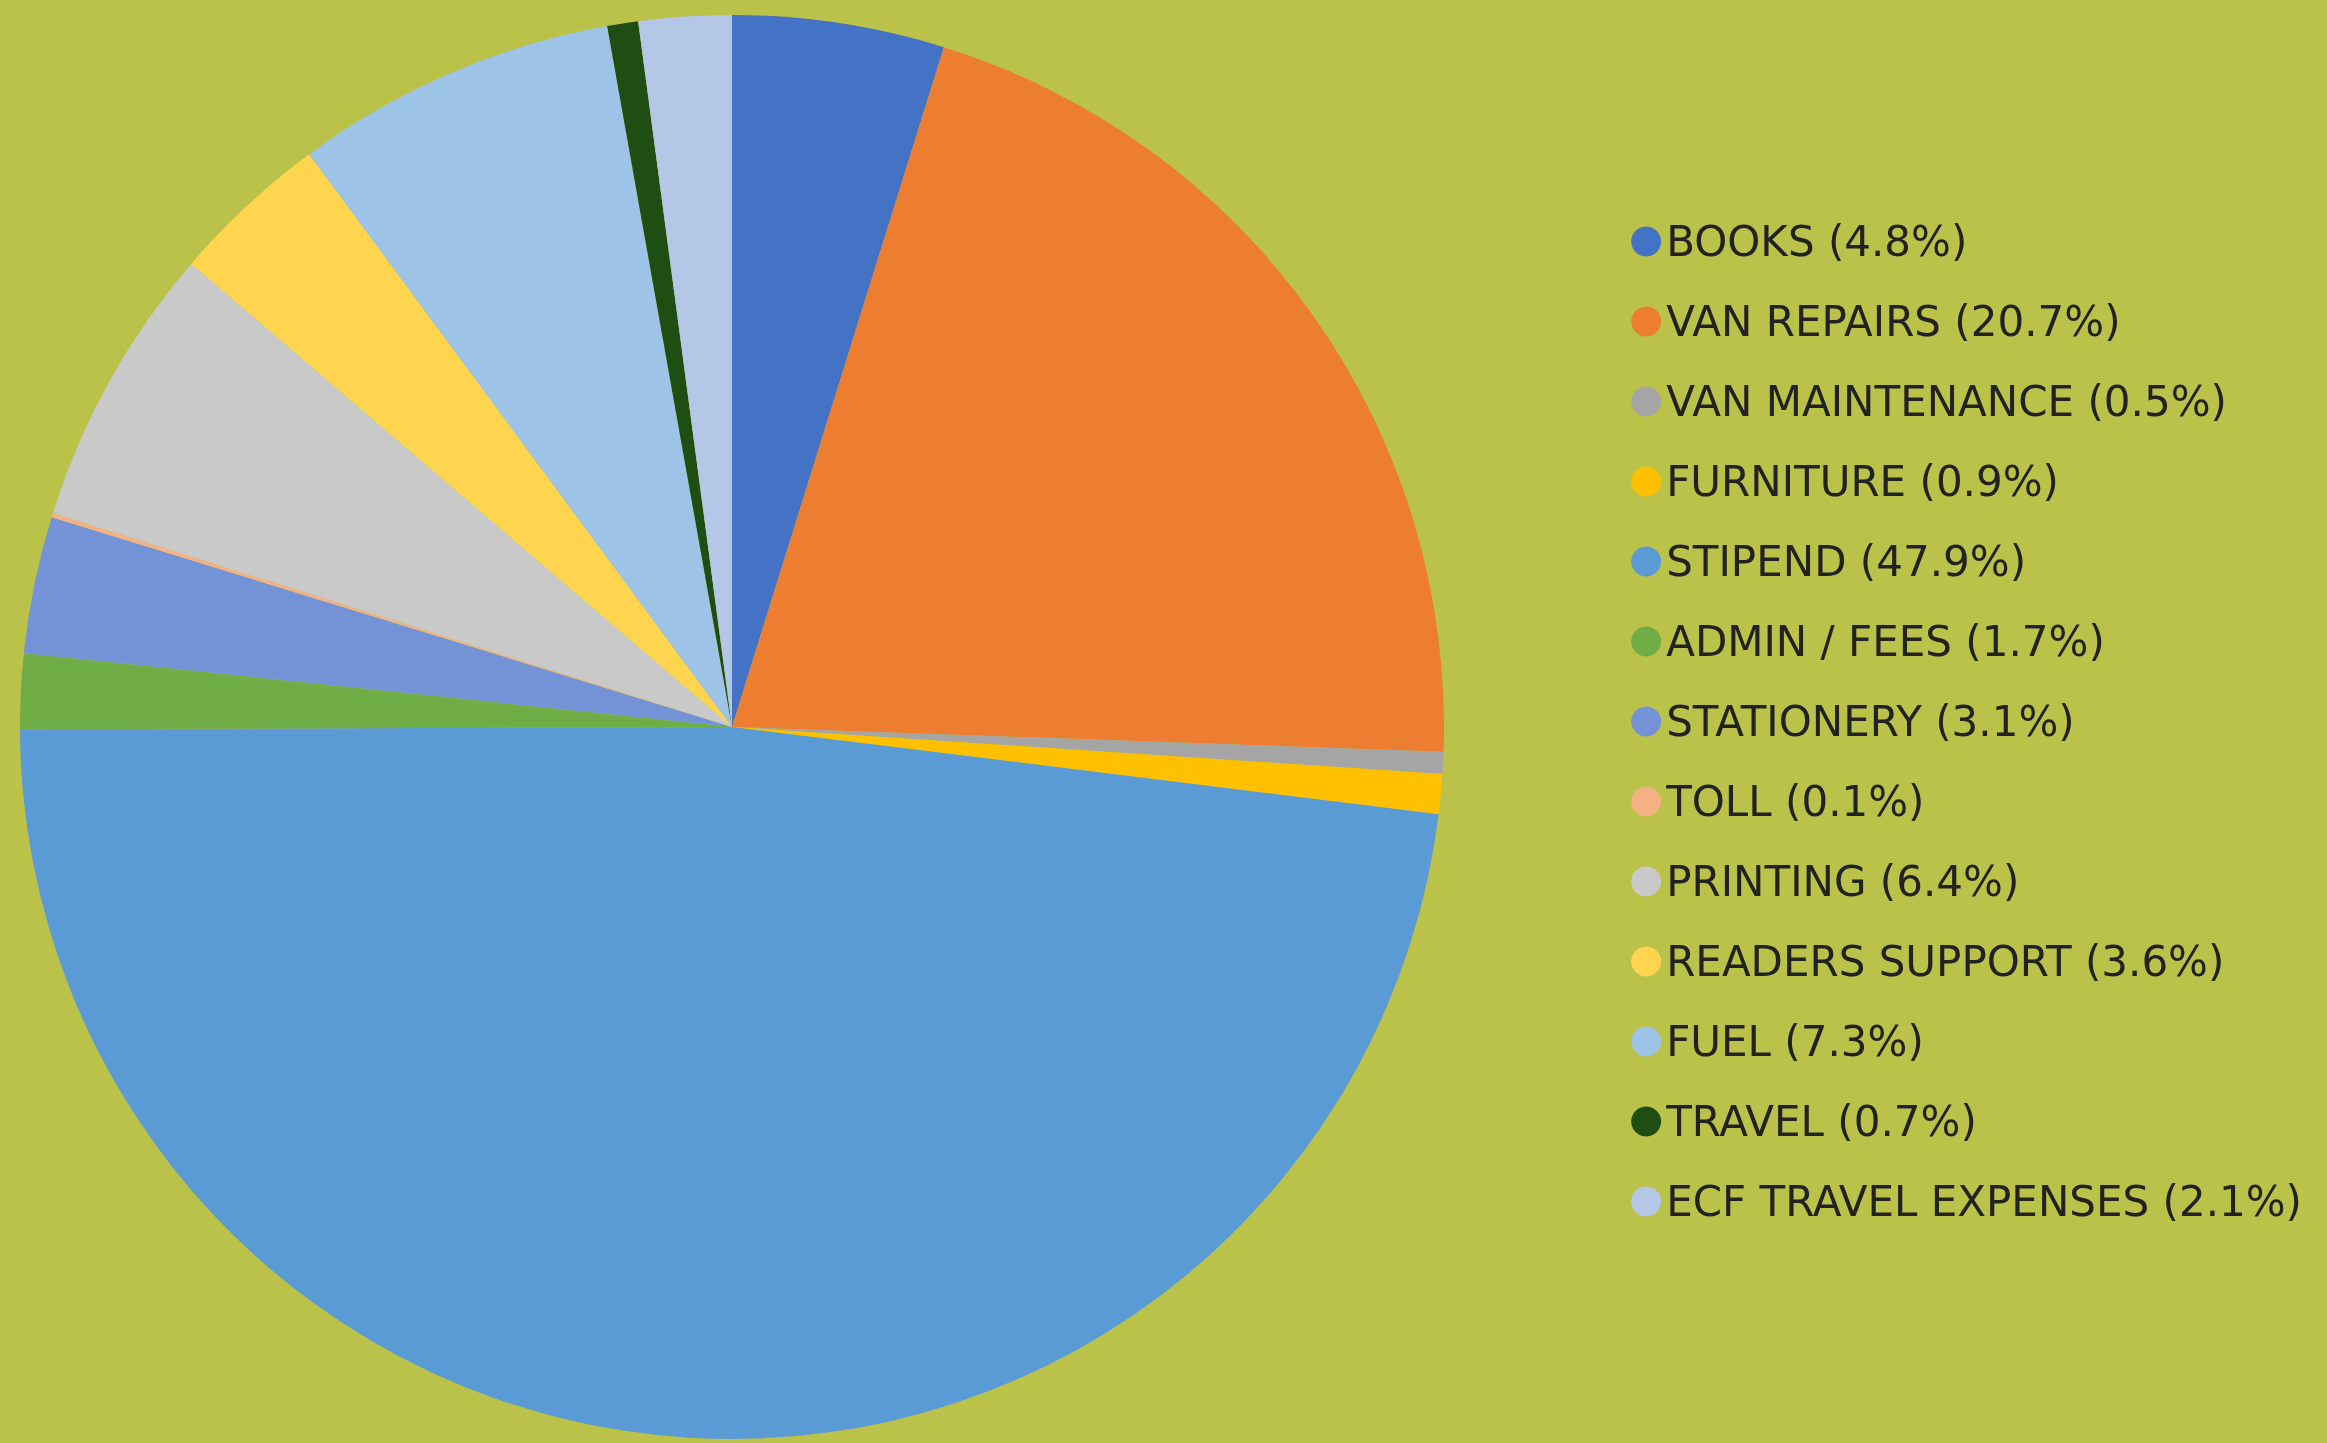  I want to click on legend-label: FUEL (7.3%), so click(1795, 1041).